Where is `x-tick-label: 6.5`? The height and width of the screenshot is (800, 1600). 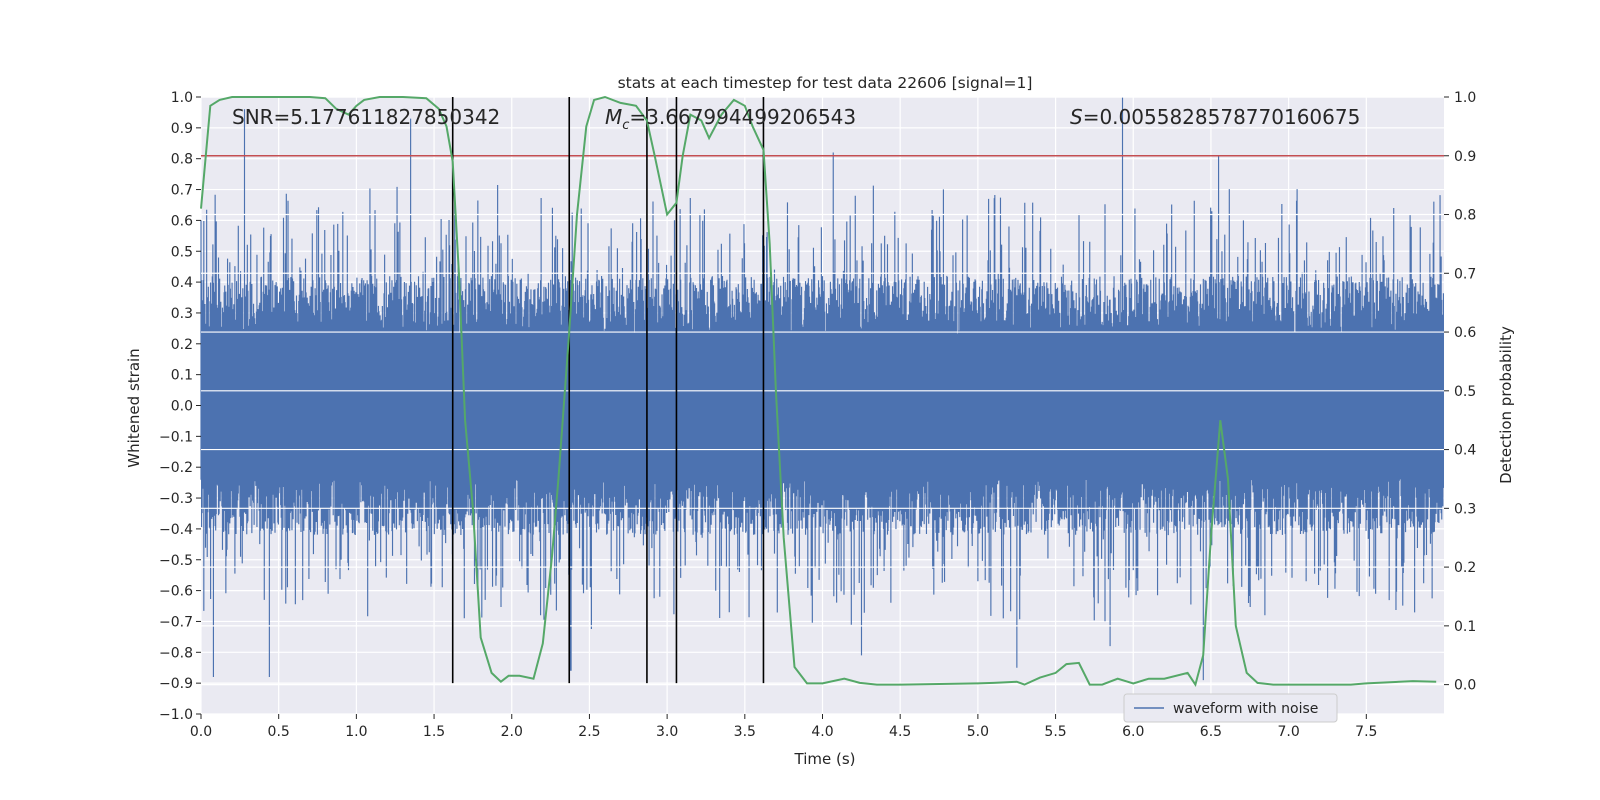
x-tick-label: 6.5 is located at coordinates (1211, 732).